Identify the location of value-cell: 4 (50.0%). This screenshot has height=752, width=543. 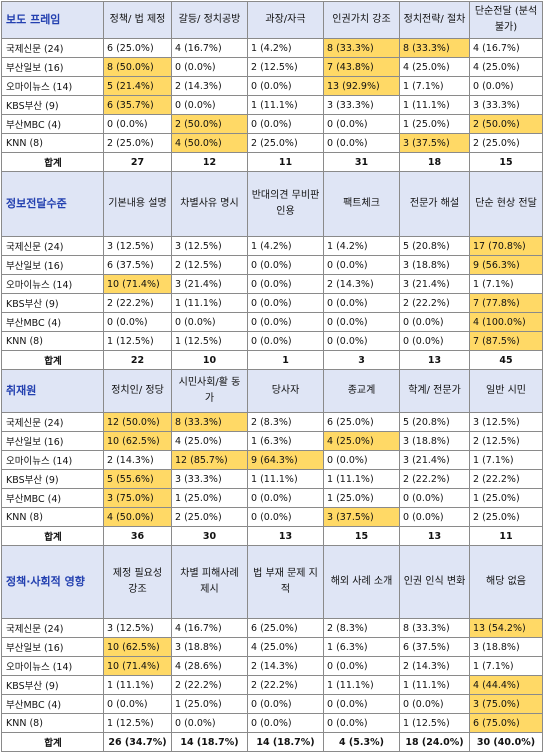
(209, 143).